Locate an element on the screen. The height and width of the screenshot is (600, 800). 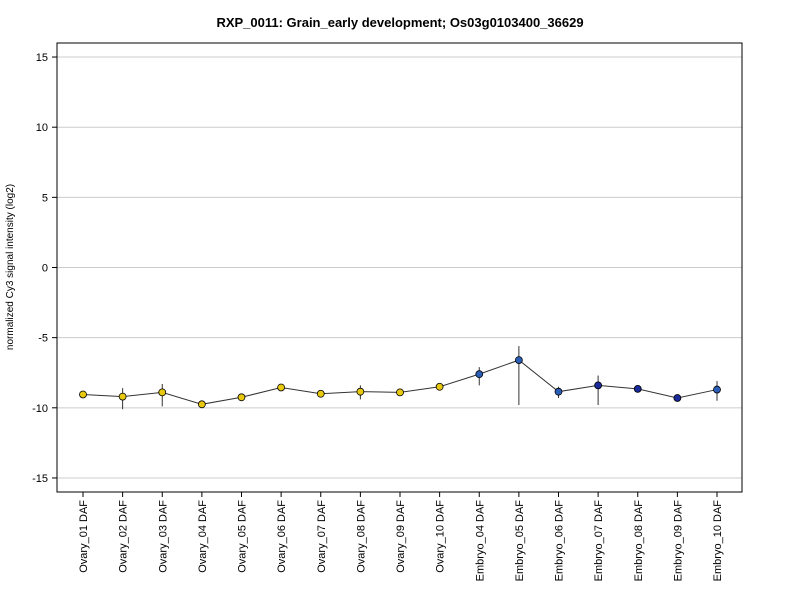
y-axis-ticks: -15 -10 -5 0 5 10 15 is located at coordinates (44, 268).